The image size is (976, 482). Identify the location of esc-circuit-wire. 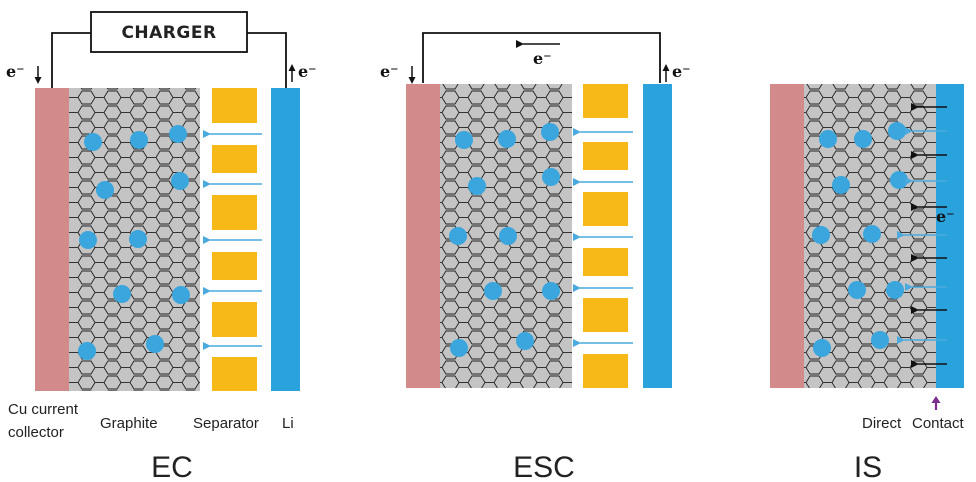
(541, 57).